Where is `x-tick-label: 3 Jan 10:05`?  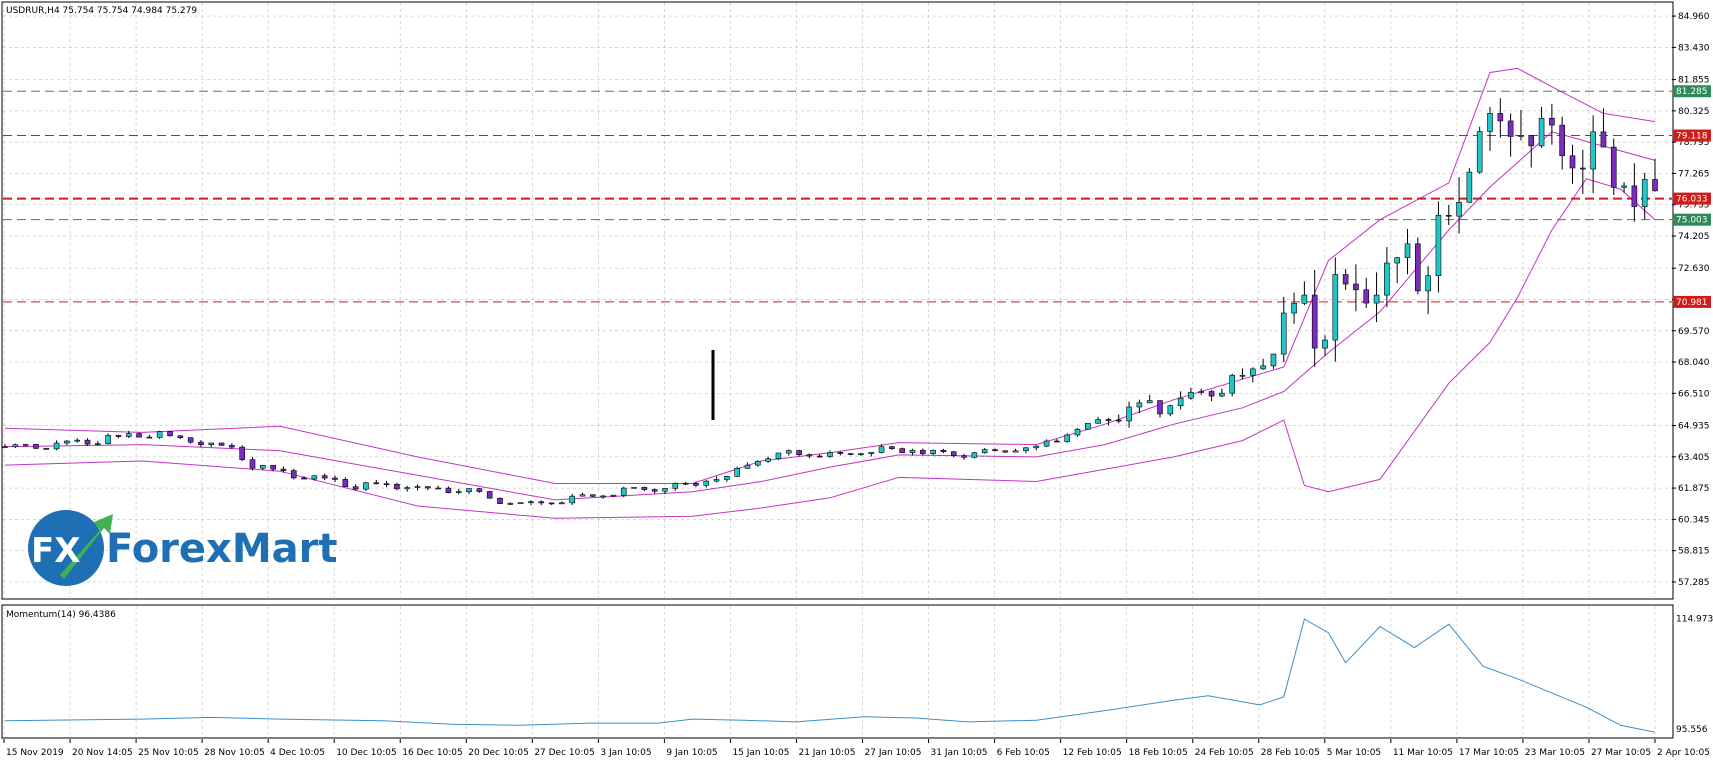 x-tick-label: 3 Jan 10:05 is located at coordinates (625, 753).